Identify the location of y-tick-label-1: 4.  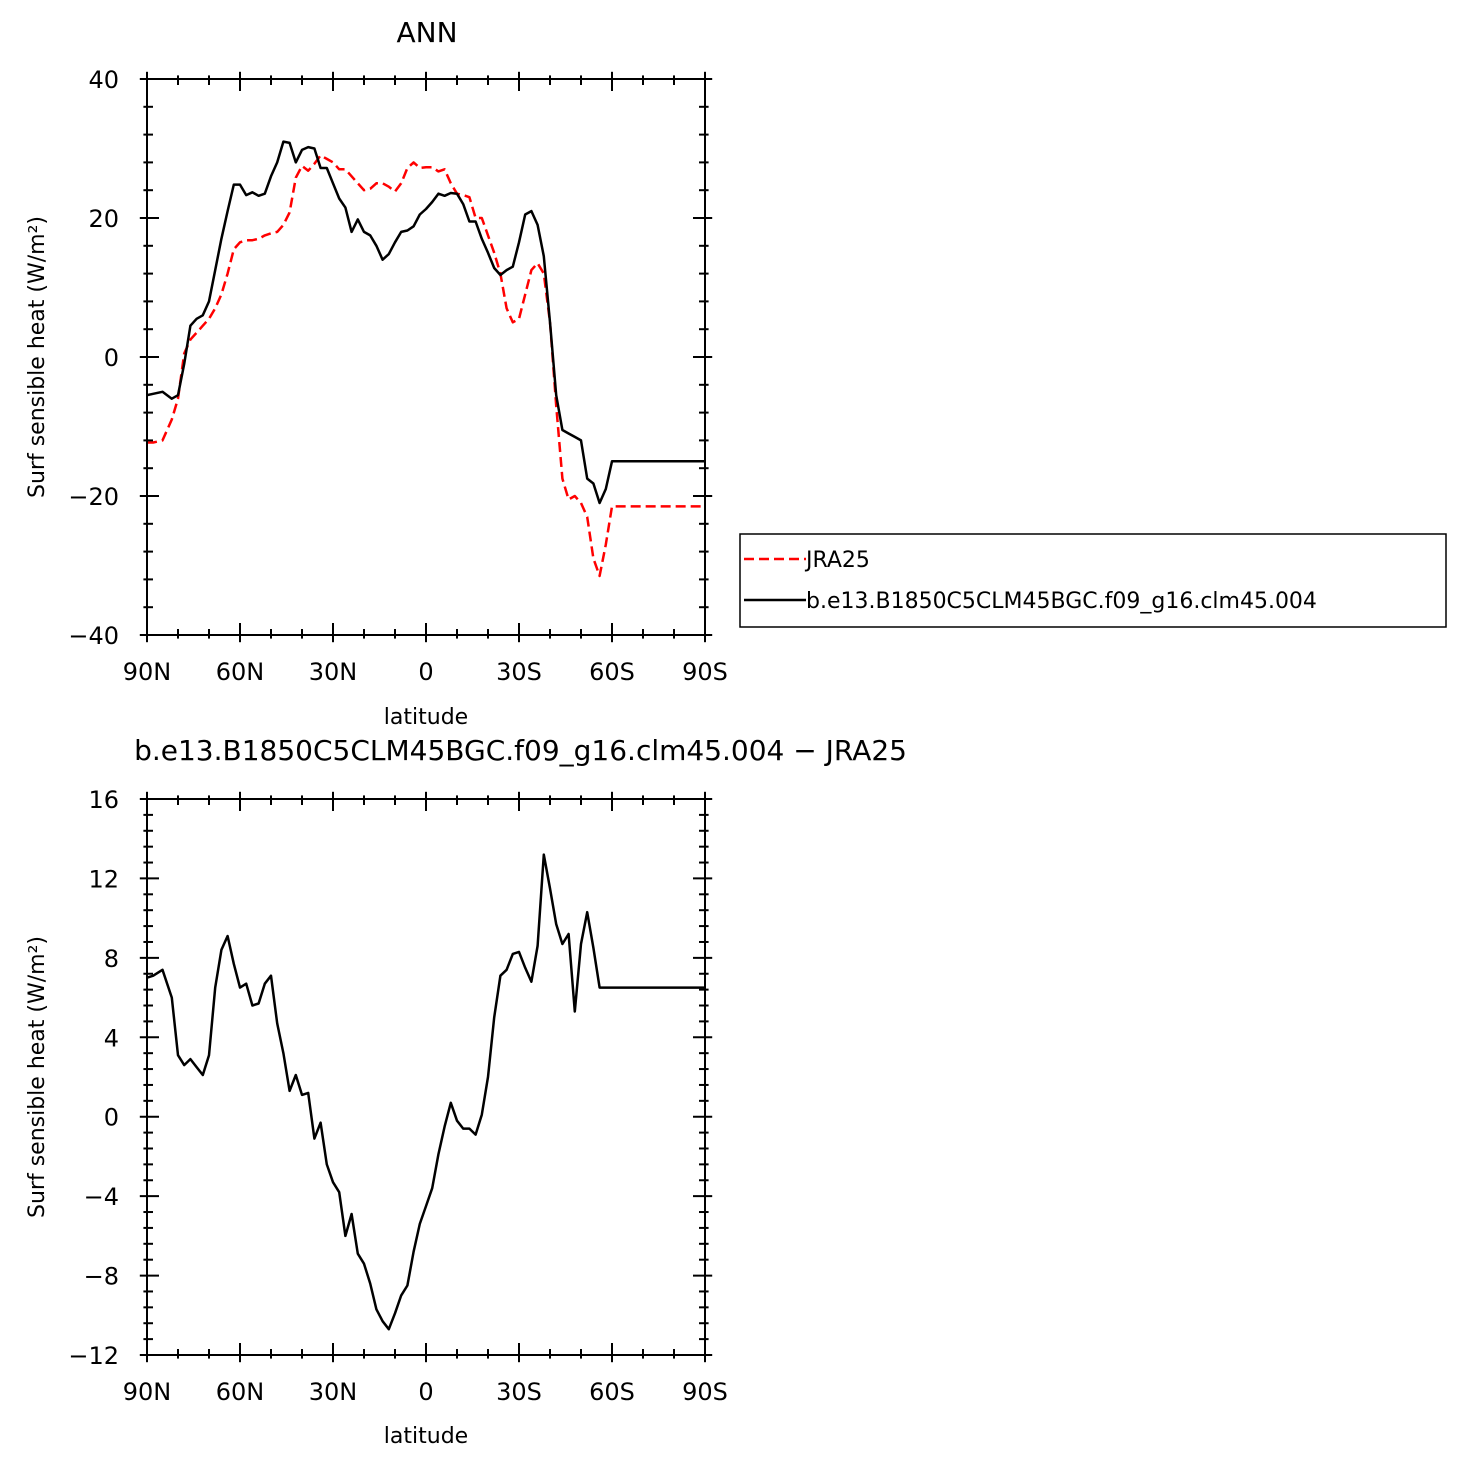
(111, 1038).